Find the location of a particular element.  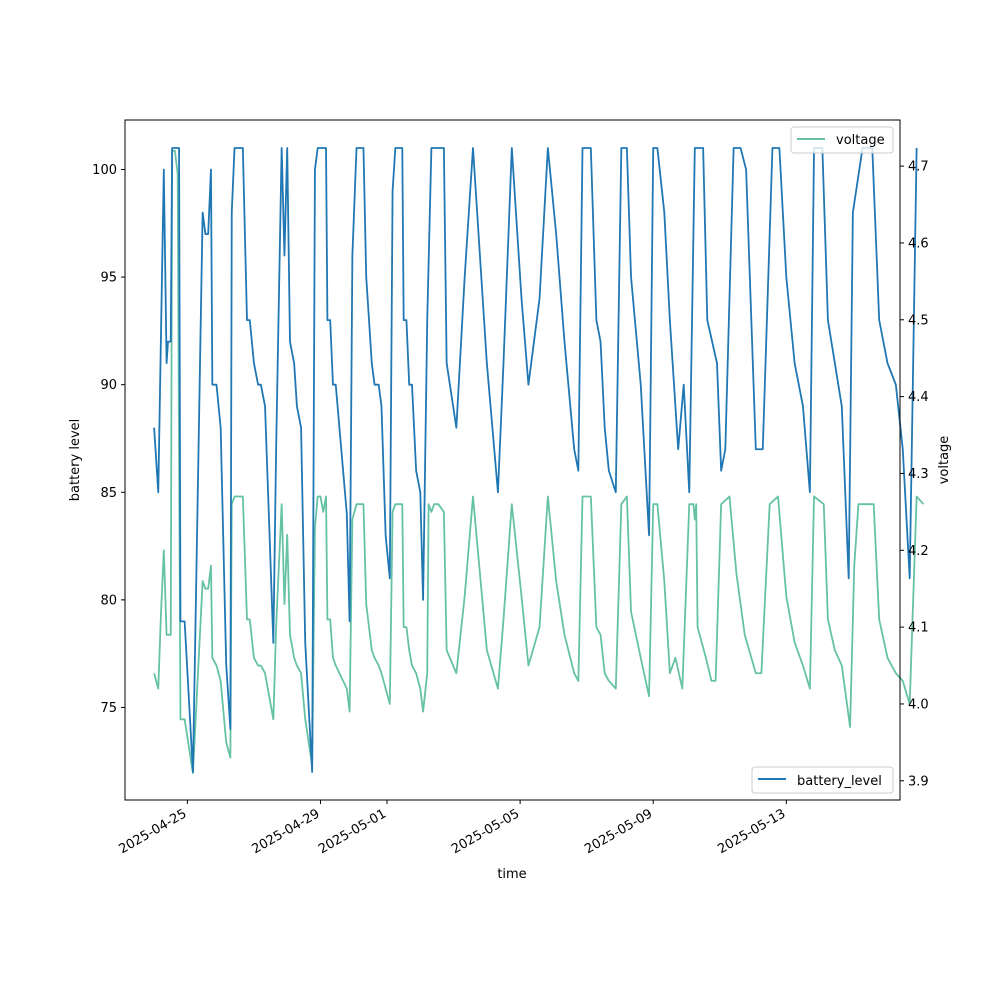

y-axis-left-label: battery level is located at coordinates (75, 460).